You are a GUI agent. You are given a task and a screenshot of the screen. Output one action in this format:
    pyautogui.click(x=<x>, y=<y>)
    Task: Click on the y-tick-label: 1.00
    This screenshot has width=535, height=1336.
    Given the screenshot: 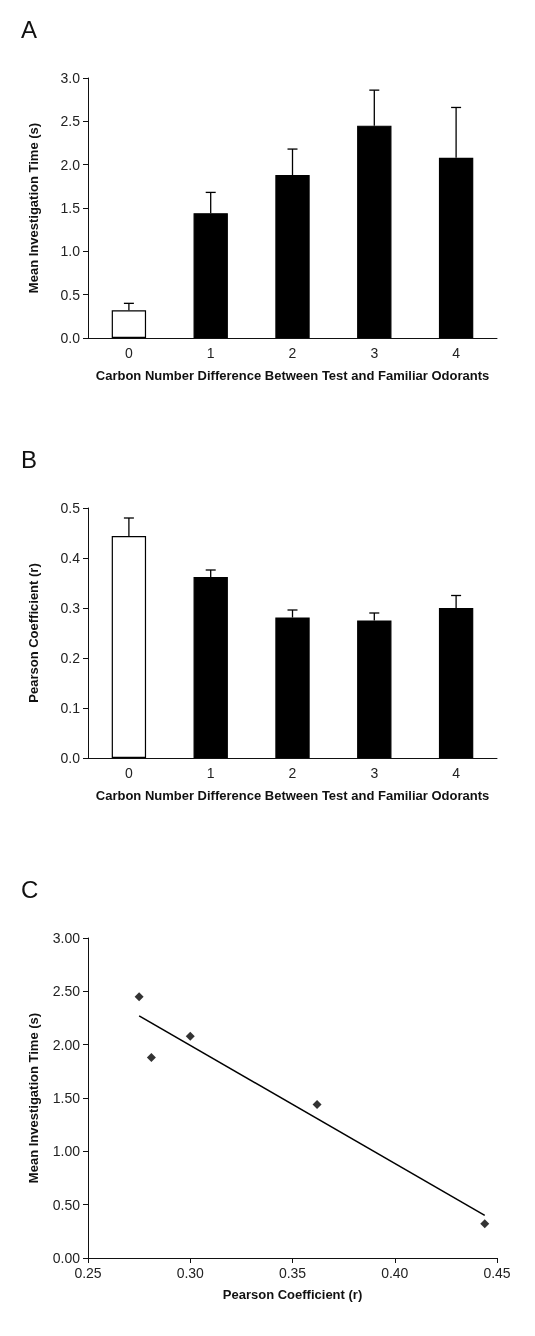 What is the action you would take?
    pyautogui.click(x=66, y=1151)
    